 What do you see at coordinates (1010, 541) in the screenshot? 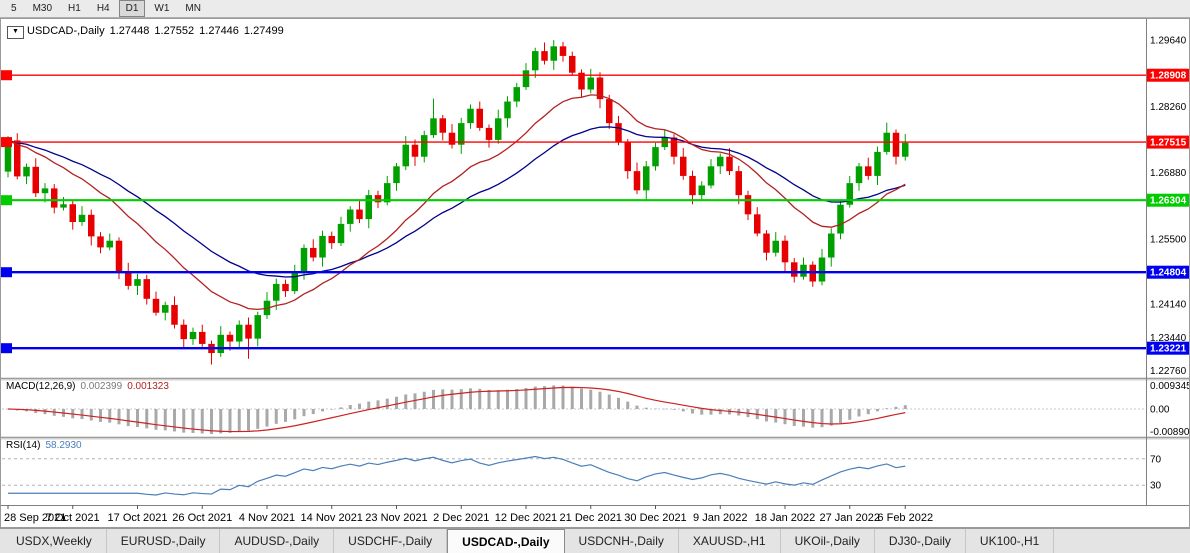
I see `tab-uk100-h1: UK100-,H1` at bounding box center [1010, 541].